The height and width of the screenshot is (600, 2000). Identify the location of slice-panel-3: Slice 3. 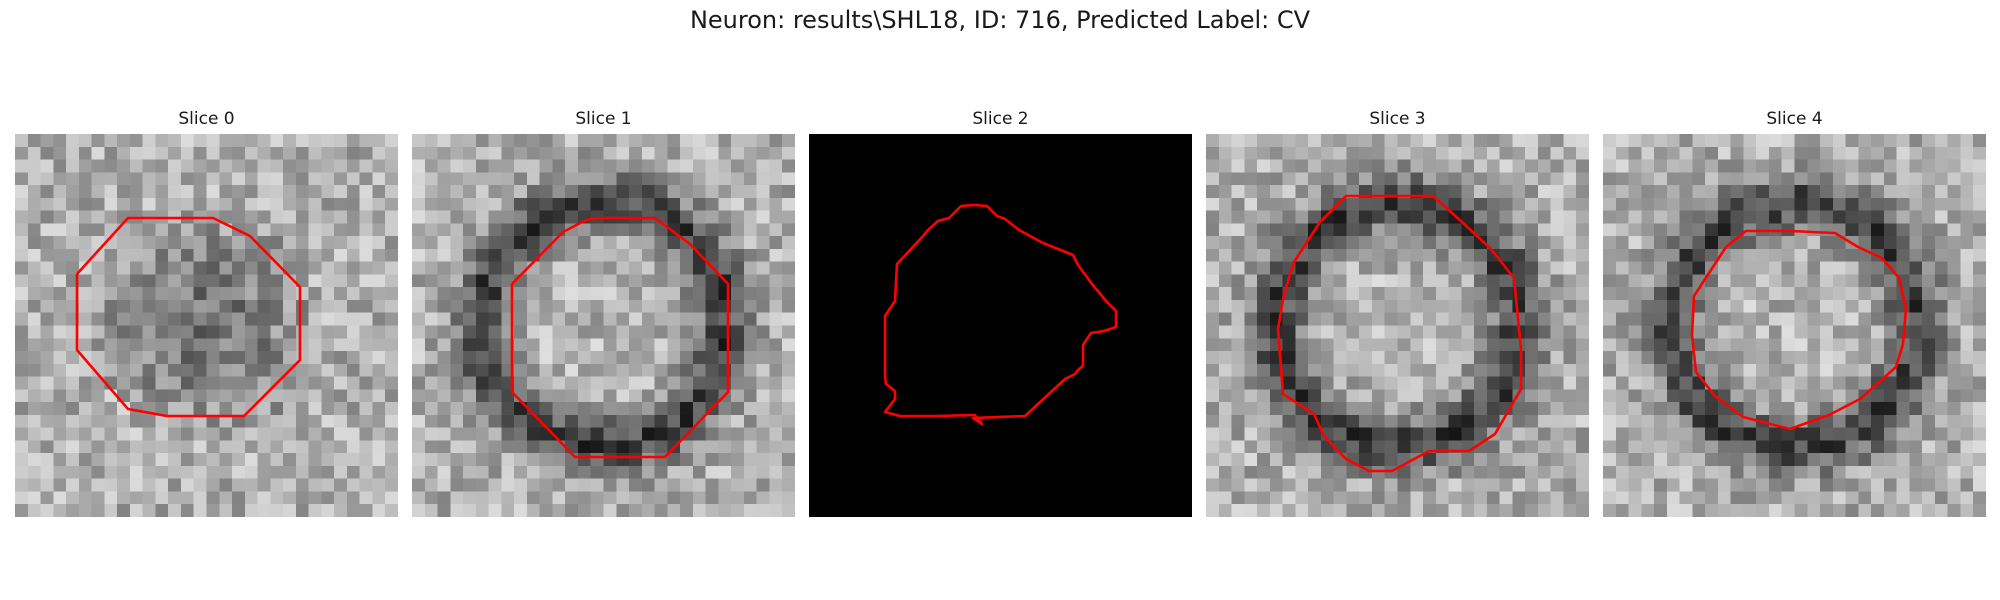
(1397, 312).